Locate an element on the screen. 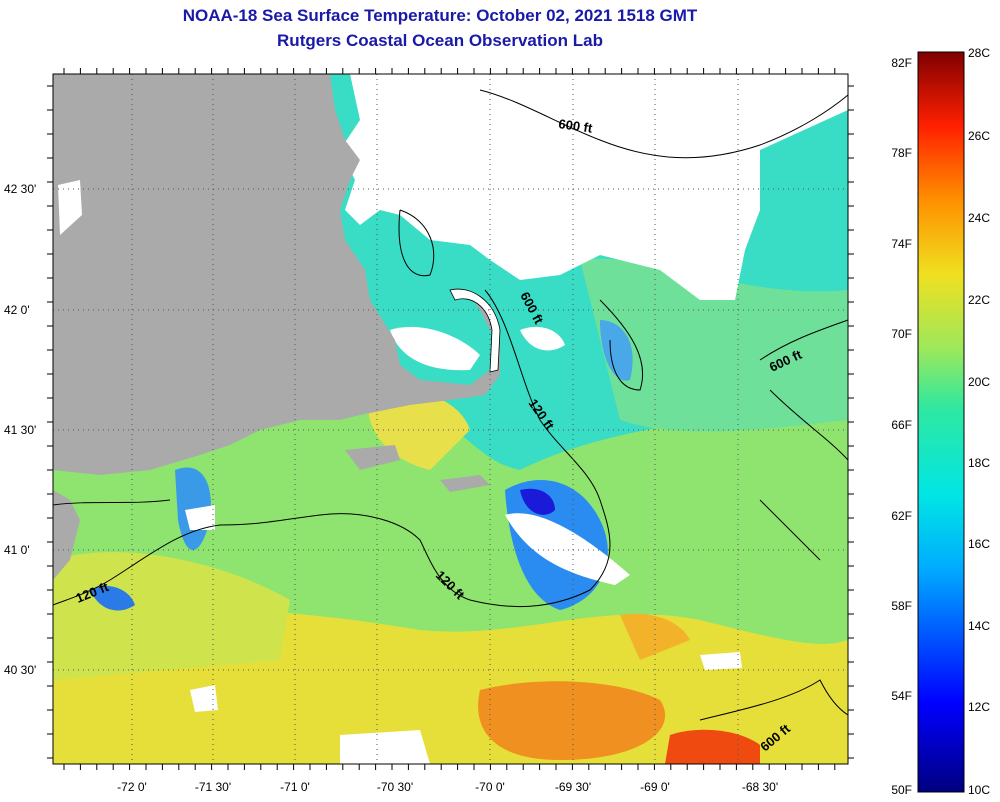  colorbar-f-label: 70F is located at coordinates (901, 334).